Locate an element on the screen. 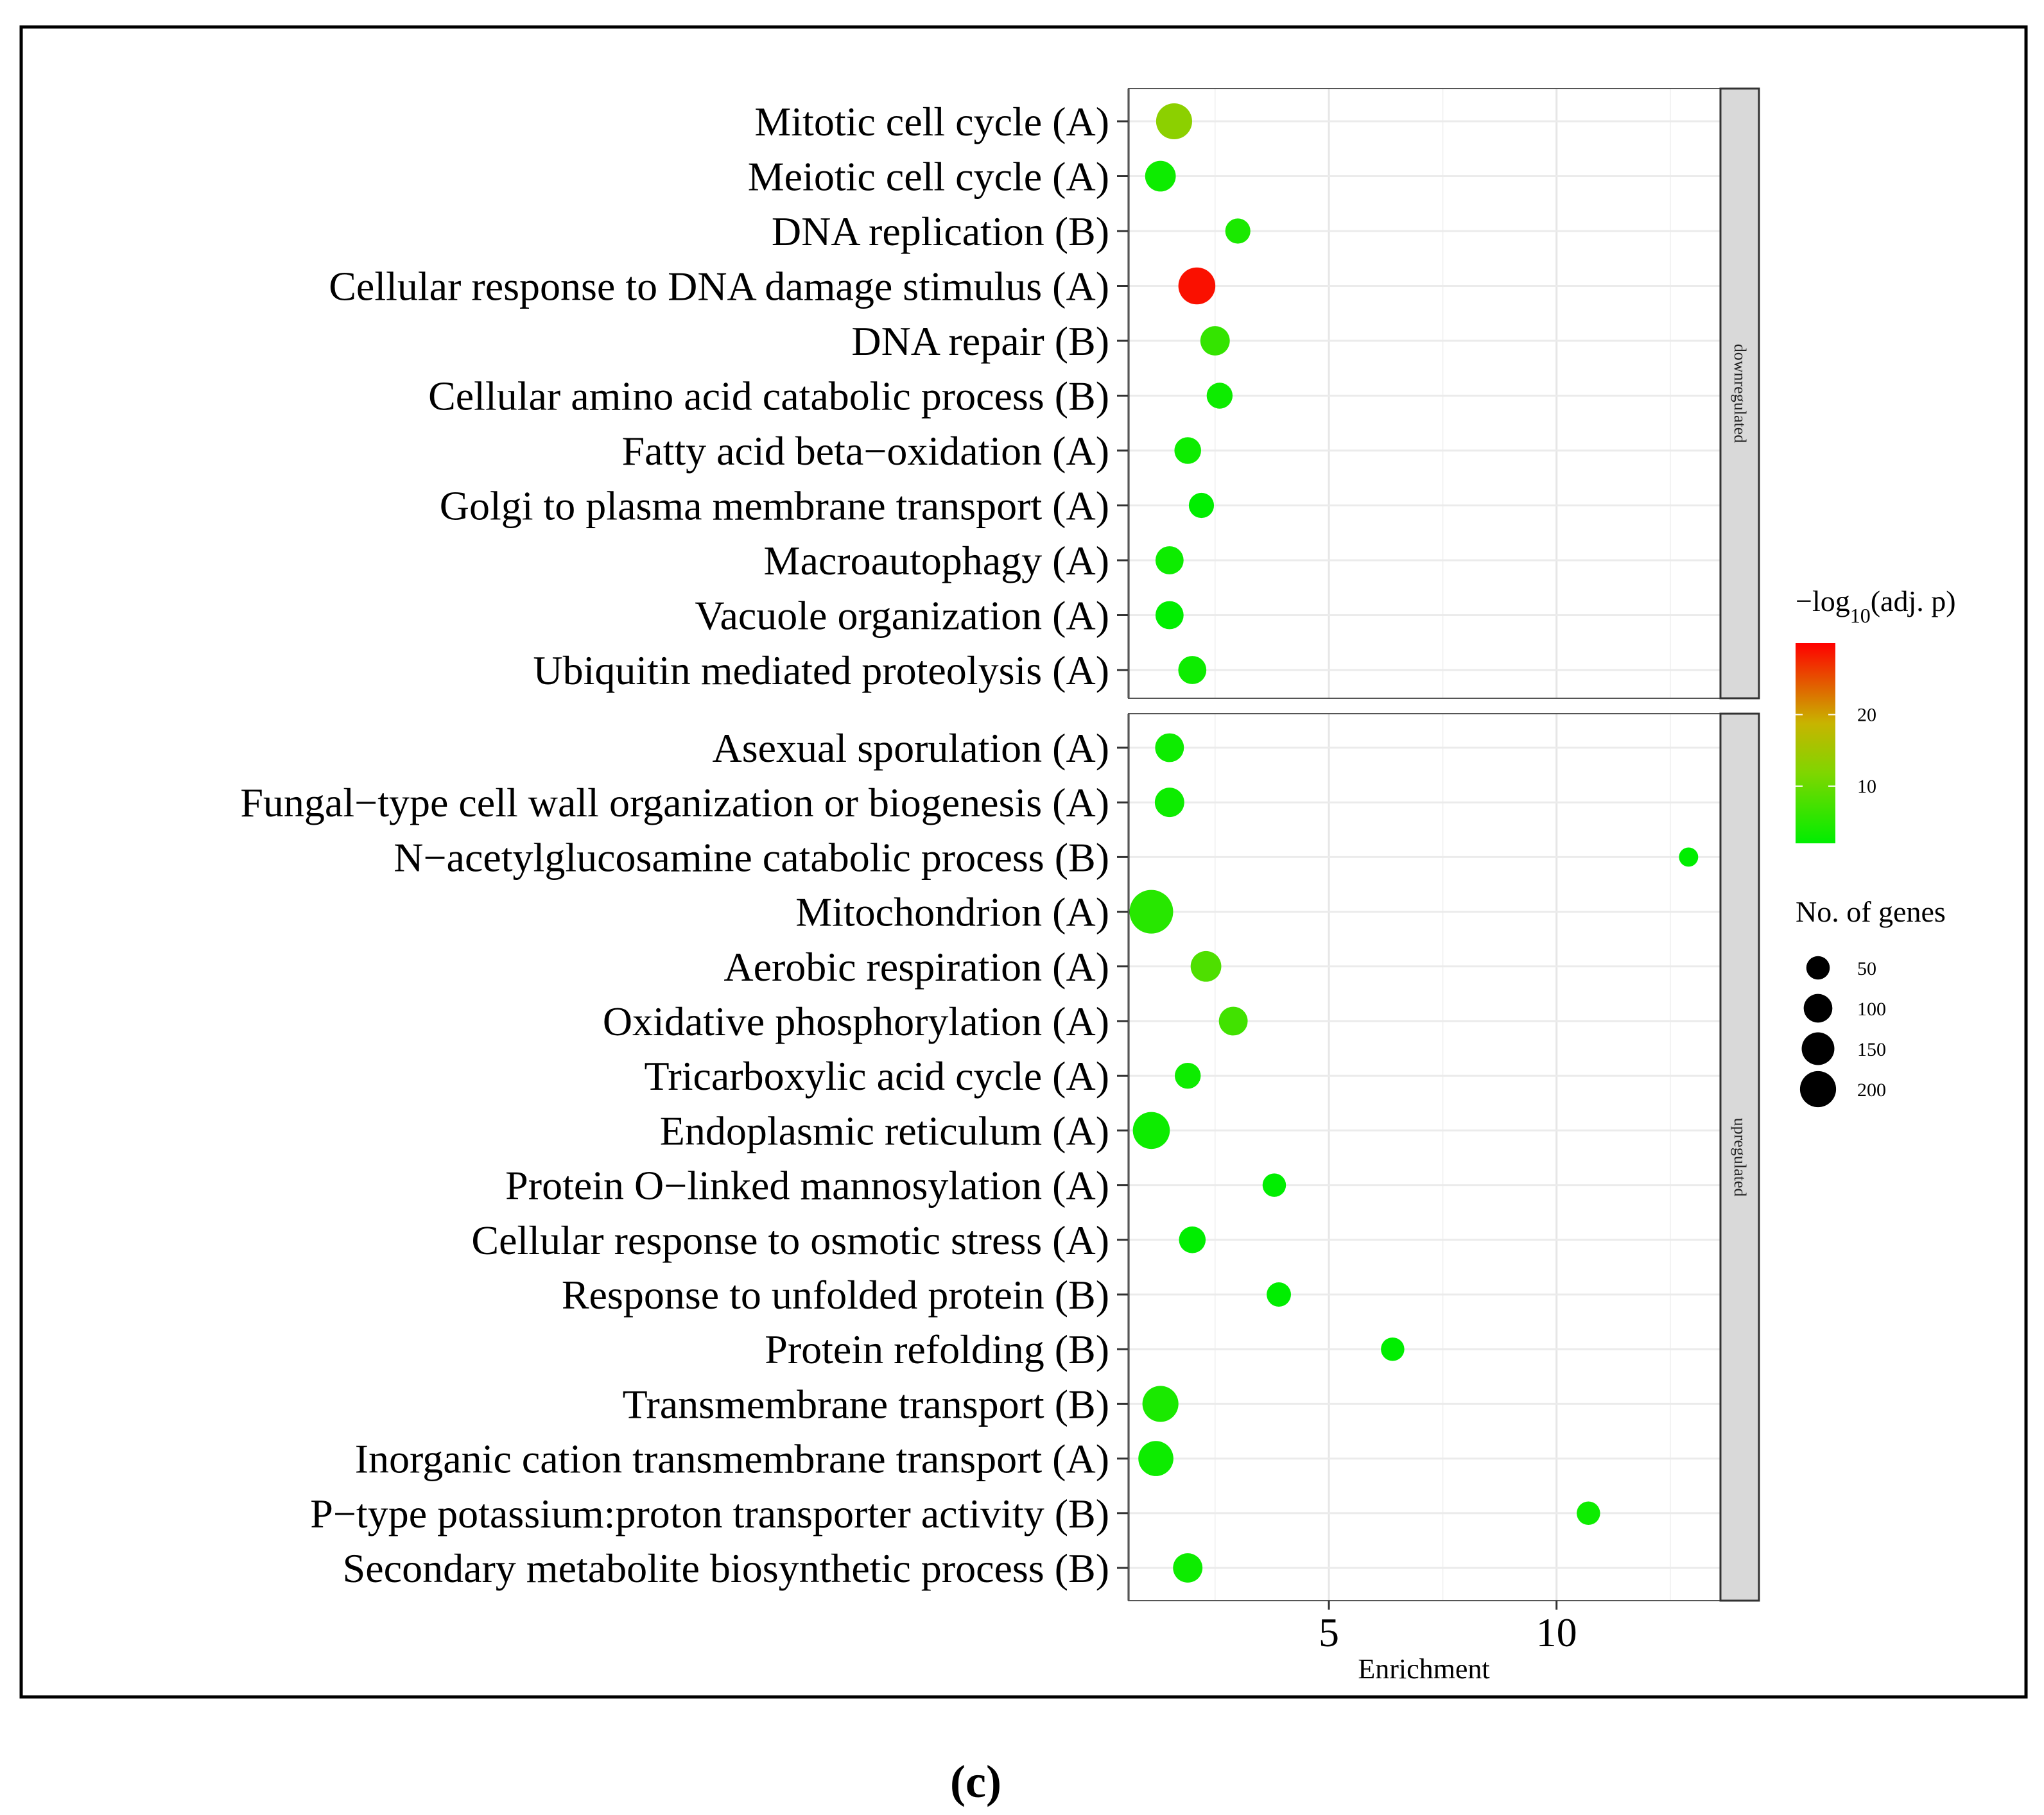 The height and width of the screenshot is (1815, 2044). strip-downregulated-label: downregulated is located at coordinates (1740, 393).